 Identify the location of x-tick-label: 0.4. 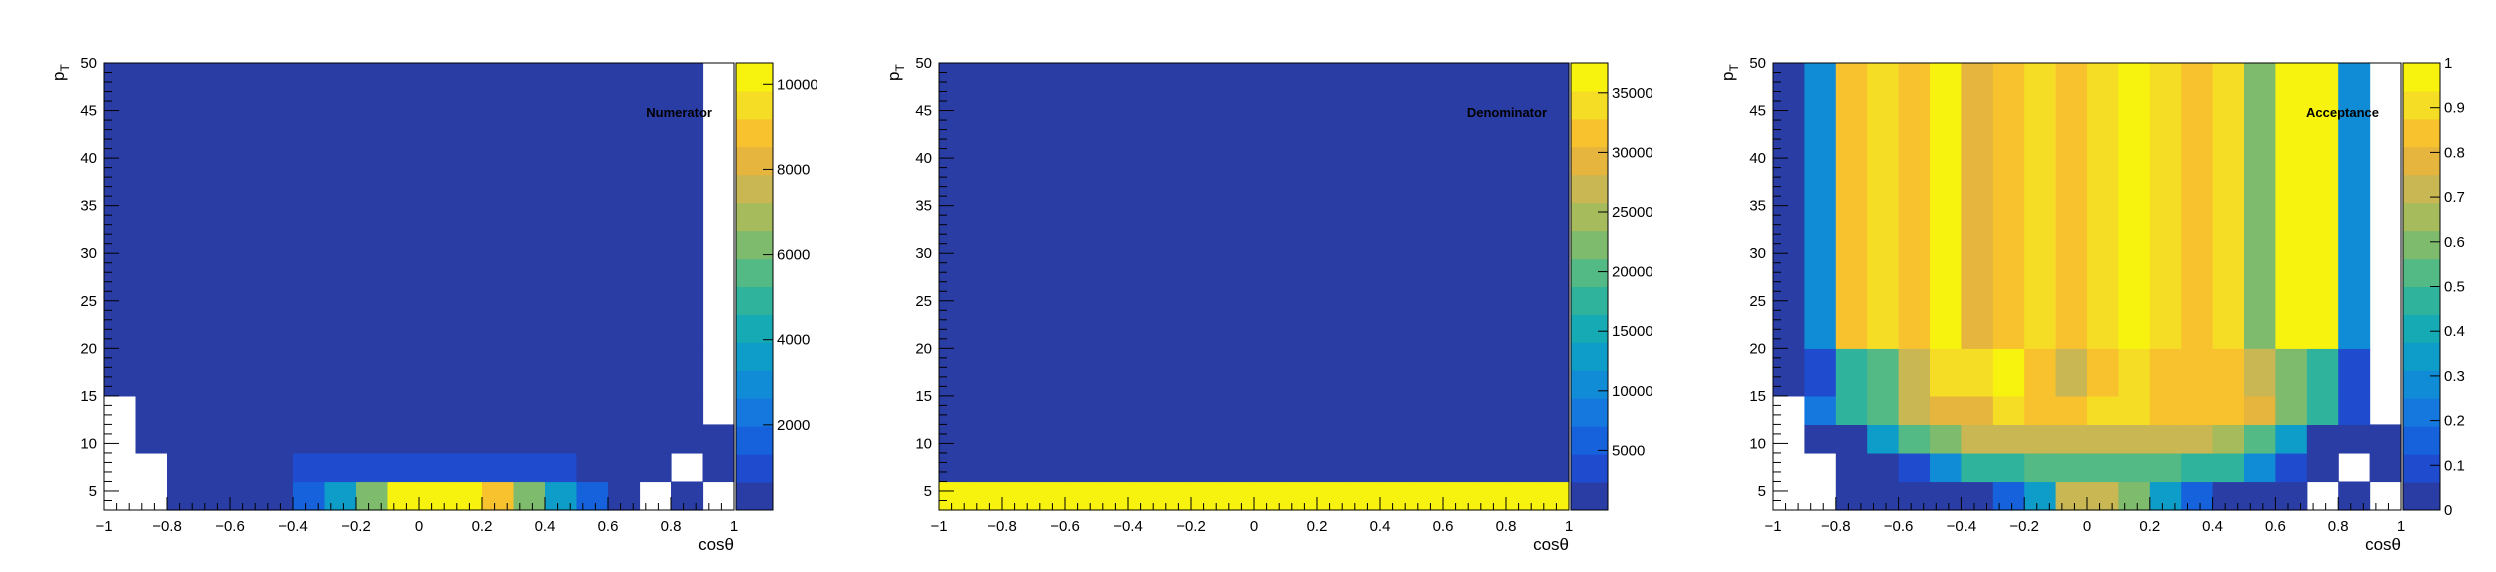
(1380, 526).